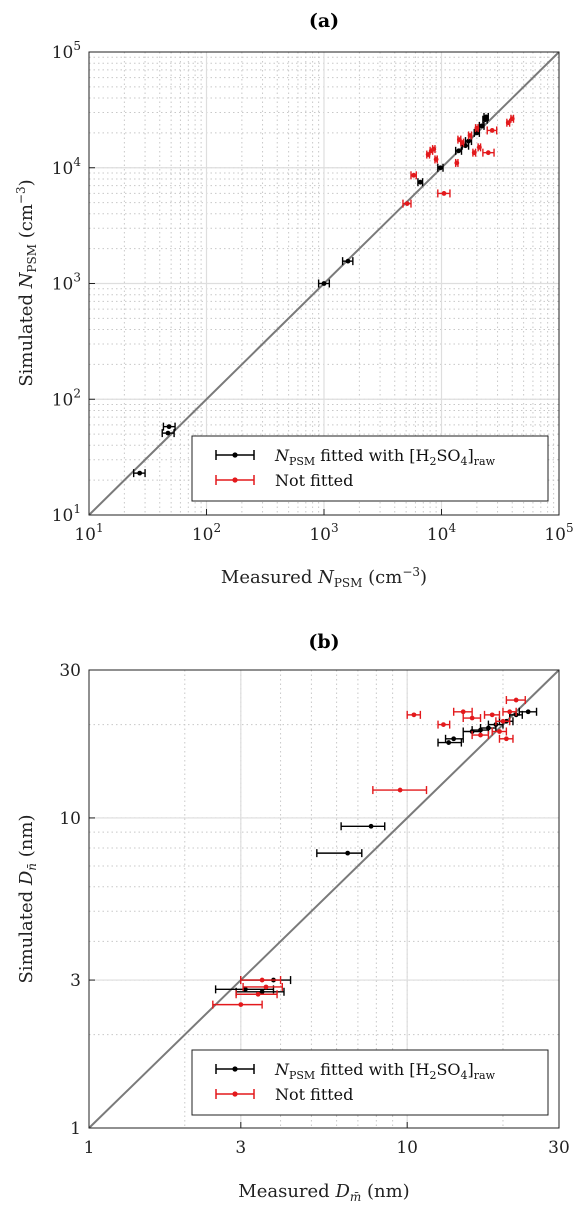 This screenshot has height=1205, width=573. I want to click on y-tick-label: 10⁴, so click(67, 167).